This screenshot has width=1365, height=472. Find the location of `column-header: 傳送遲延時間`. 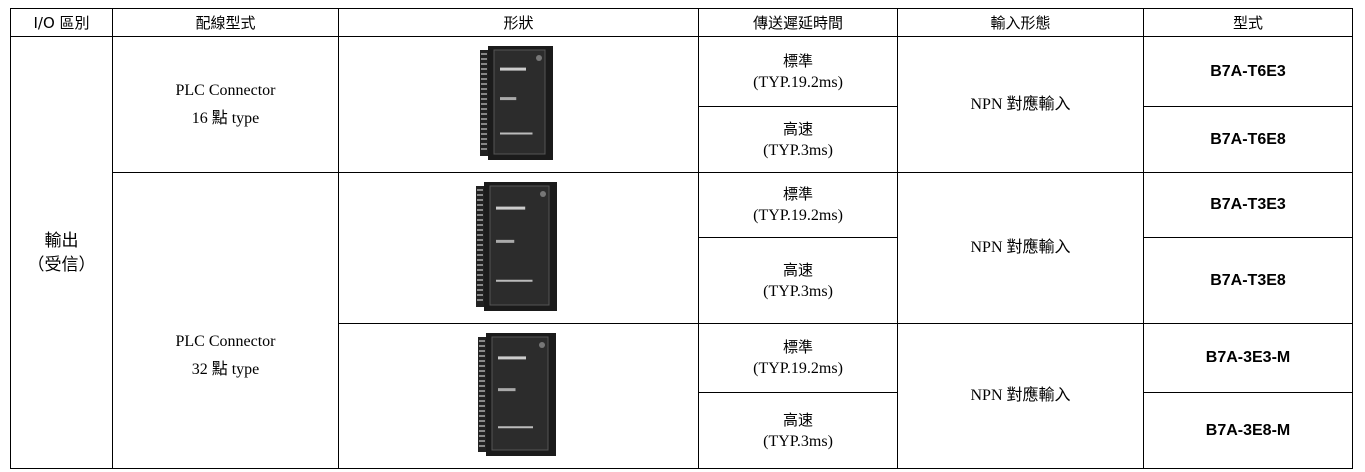

column-header: 傳送遲延時間 is located at coordinates (798, 22).